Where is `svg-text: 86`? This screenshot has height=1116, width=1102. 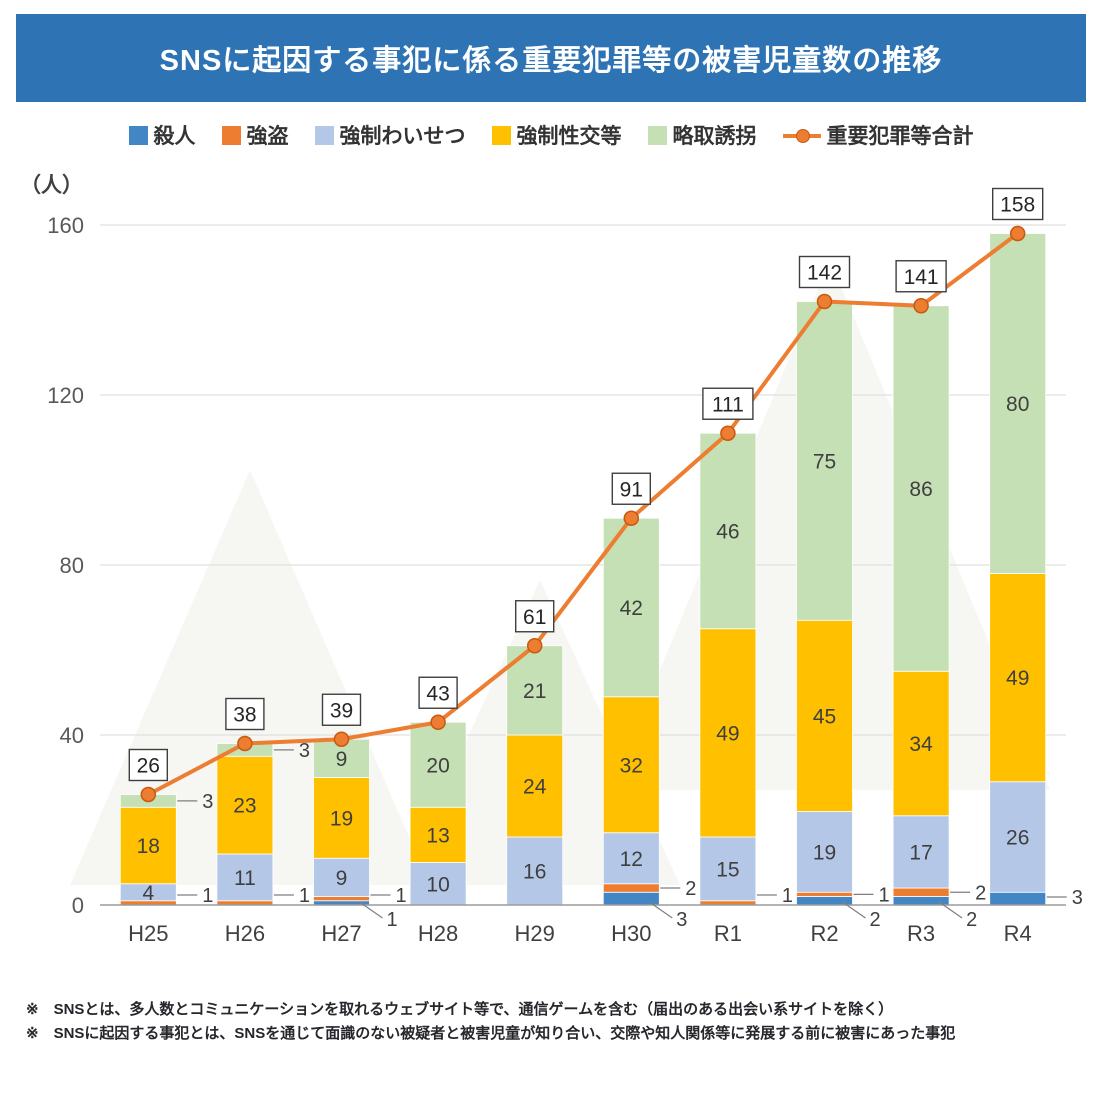
svg-text: 86 is located at coordinates (920, 489).